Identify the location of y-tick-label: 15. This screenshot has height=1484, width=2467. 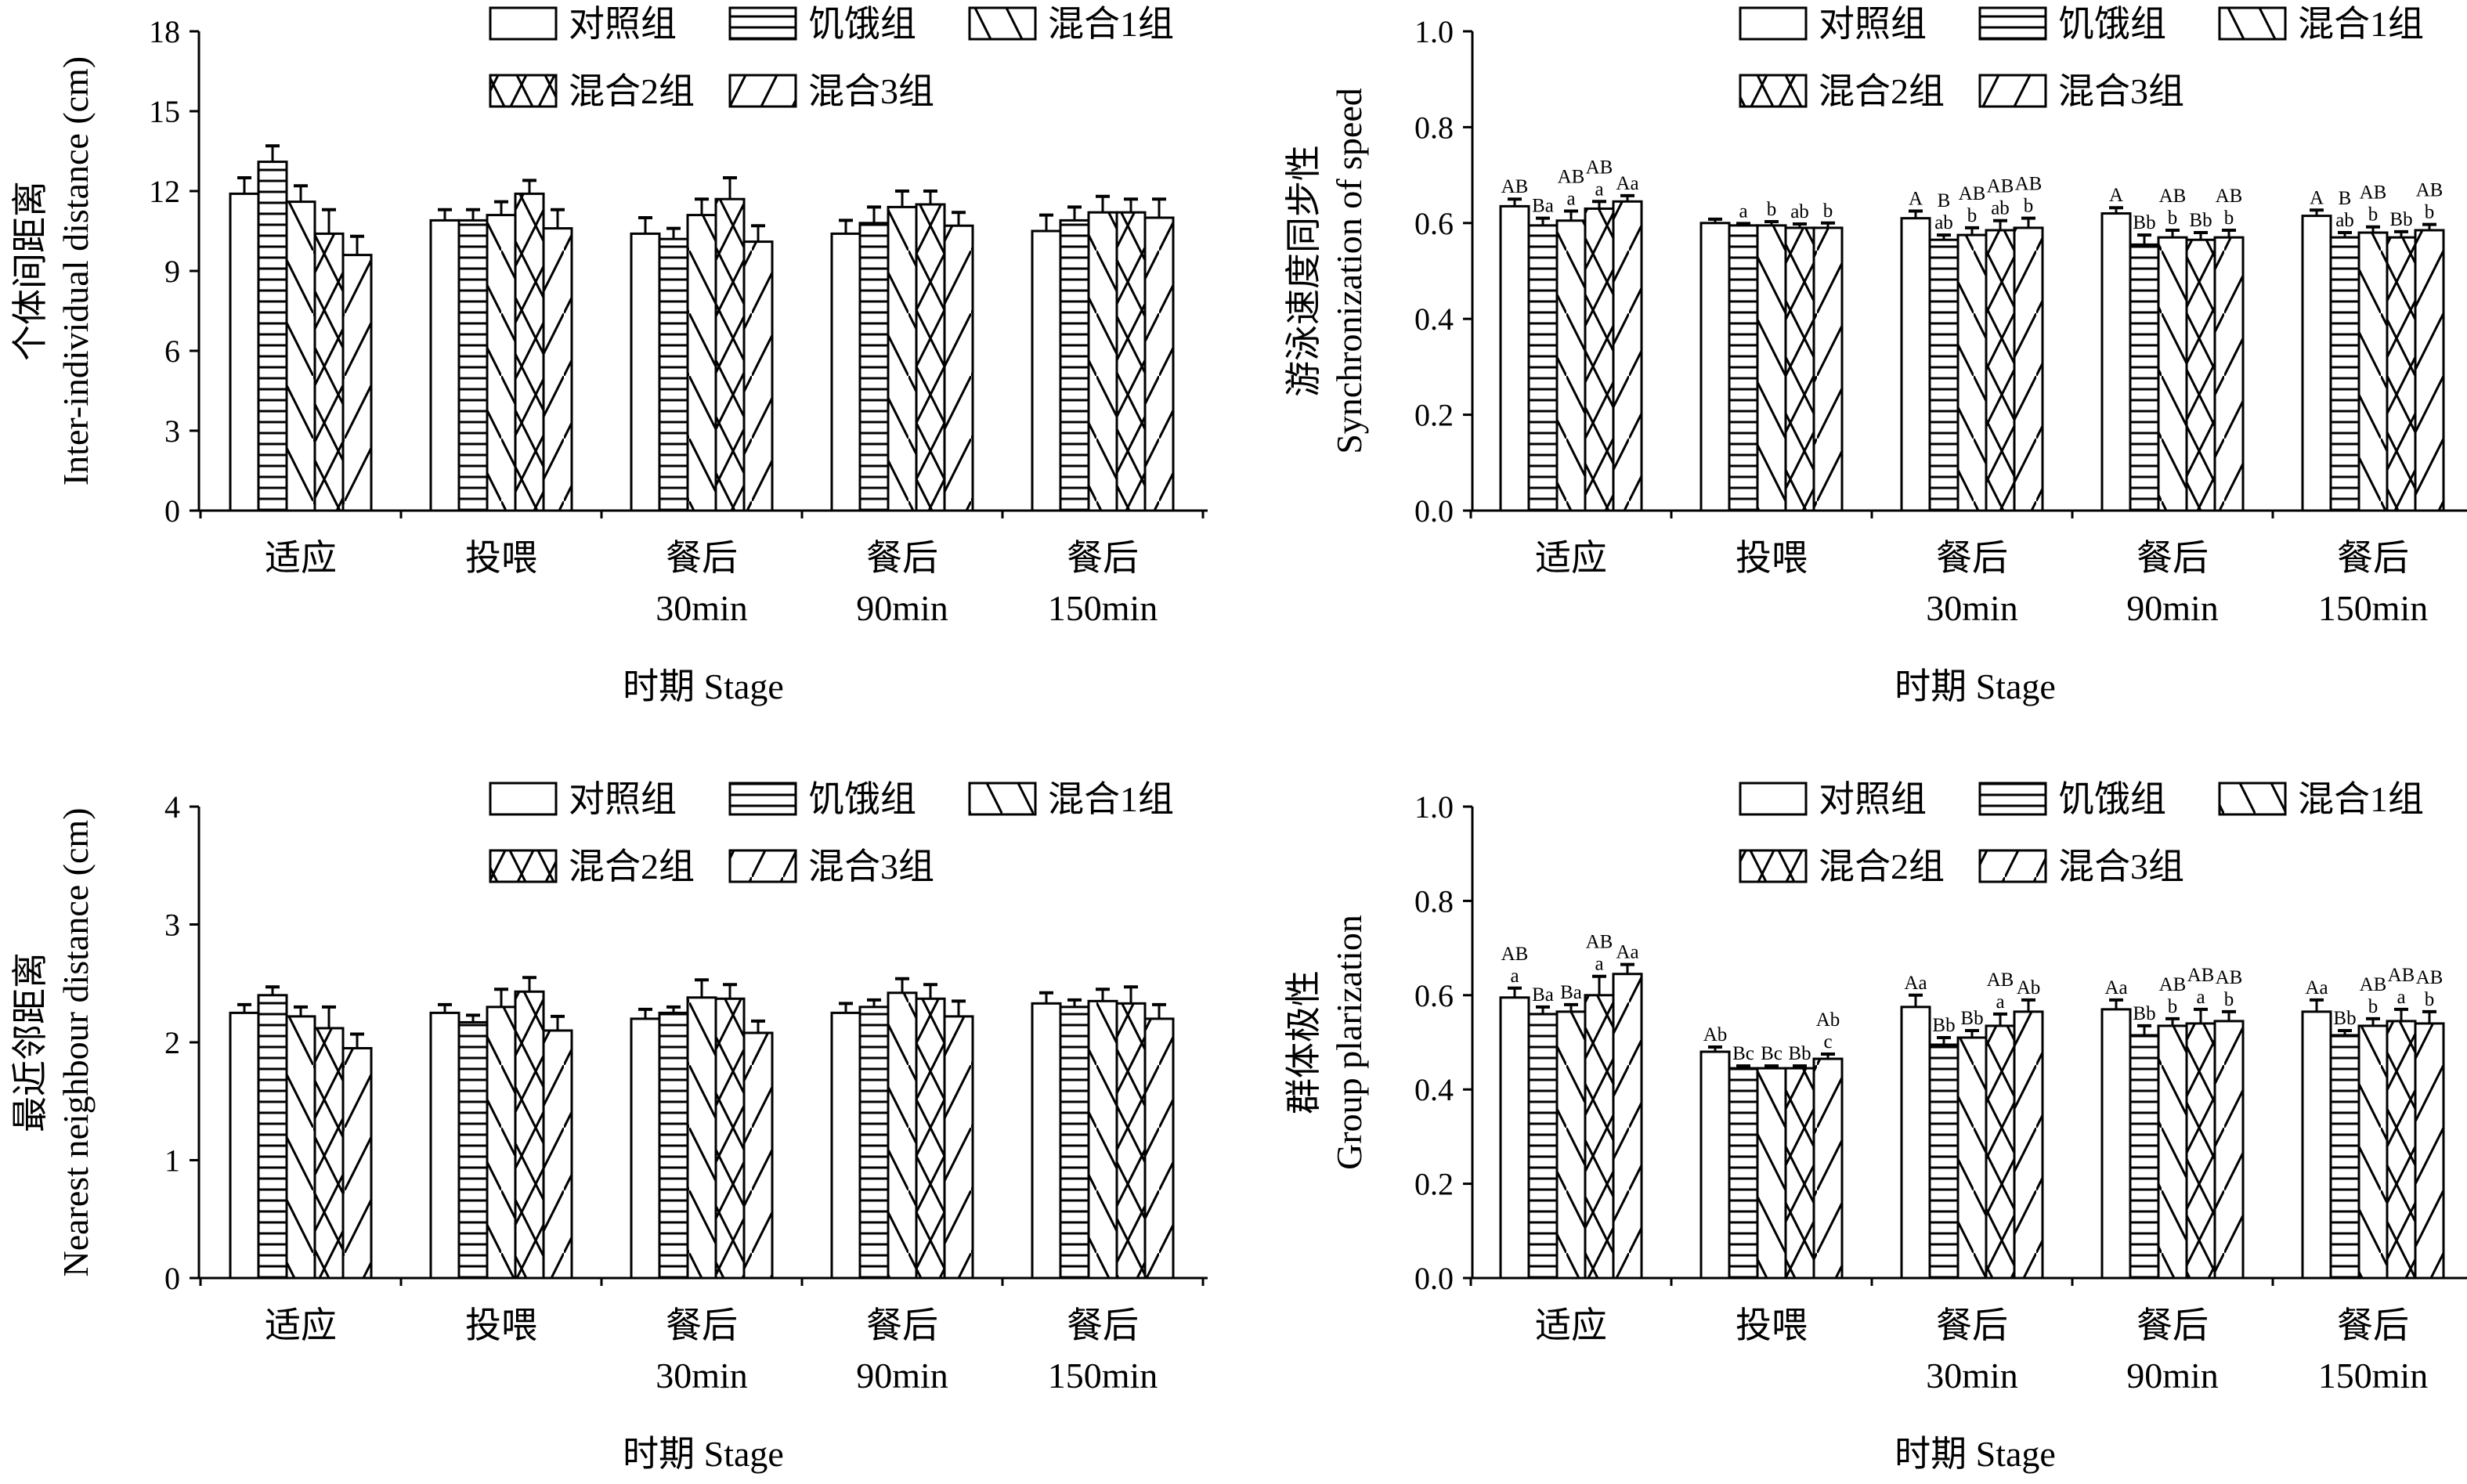
(164, 111).